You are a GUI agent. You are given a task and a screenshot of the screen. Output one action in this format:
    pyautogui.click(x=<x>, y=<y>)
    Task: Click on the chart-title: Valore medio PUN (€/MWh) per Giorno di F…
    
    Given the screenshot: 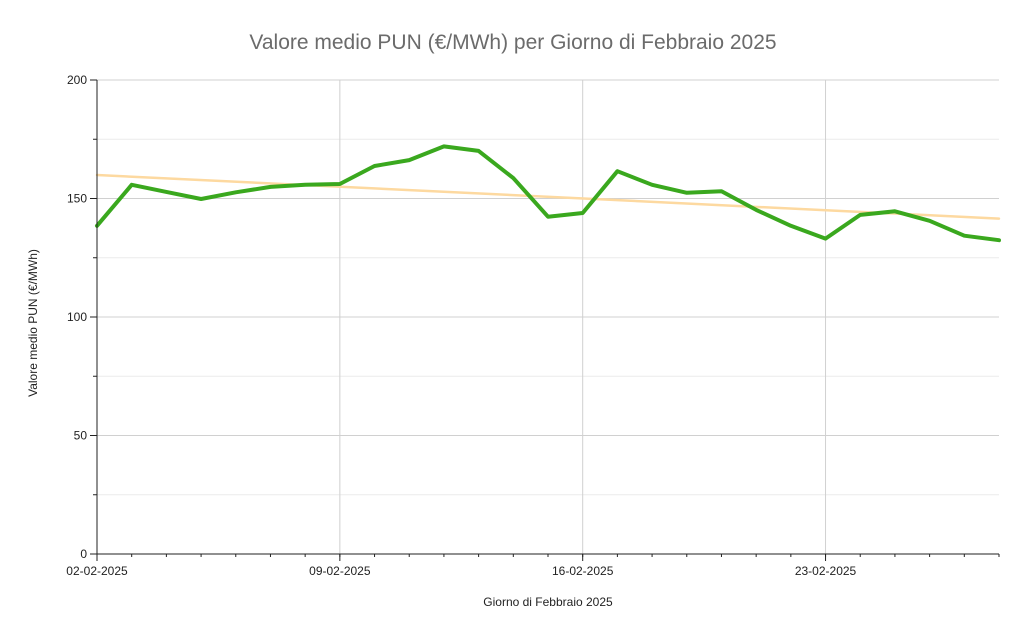 What is the action you would take?
    pyautogui.click(x=512, y=42)
    